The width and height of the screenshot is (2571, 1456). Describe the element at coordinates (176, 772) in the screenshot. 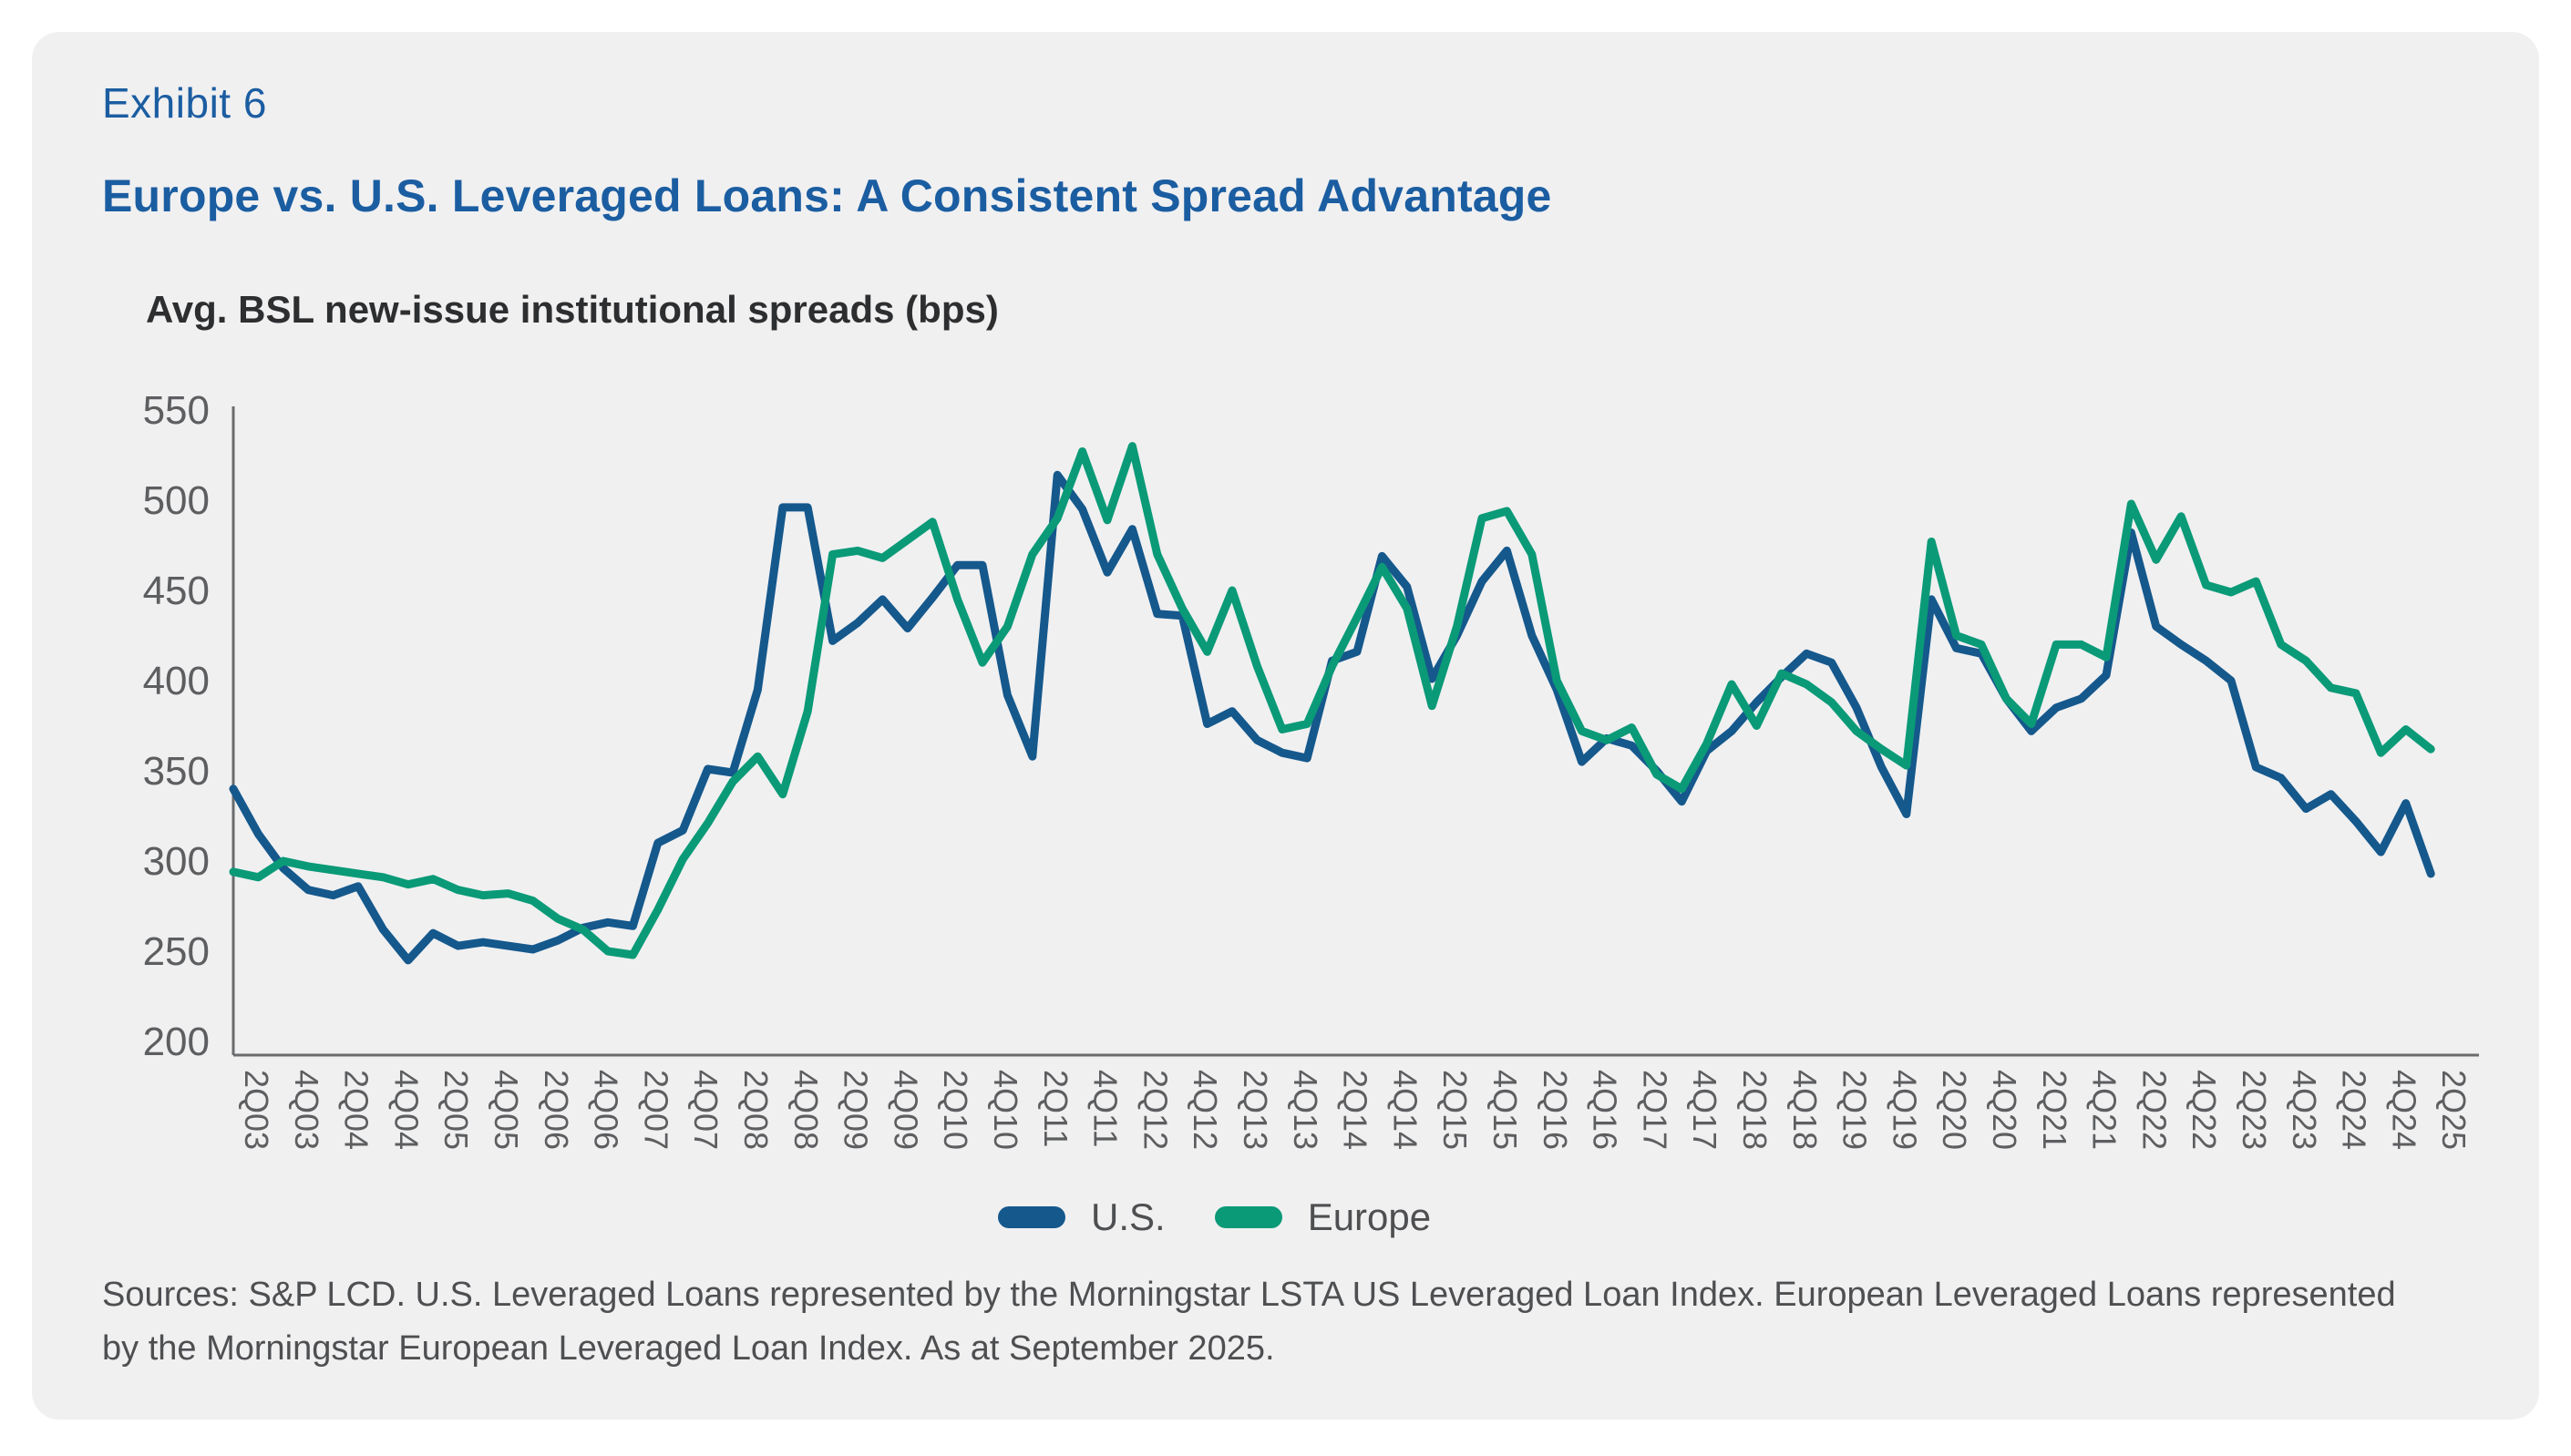

I see `y-tick-label: 350` at that location.